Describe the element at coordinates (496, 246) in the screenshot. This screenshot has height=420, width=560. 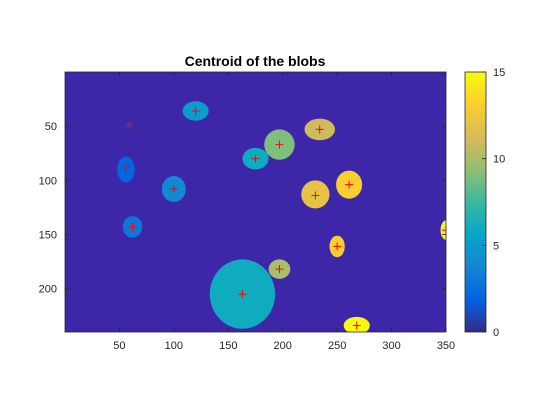
I see `colorbar-tick-label: 5` at that location.